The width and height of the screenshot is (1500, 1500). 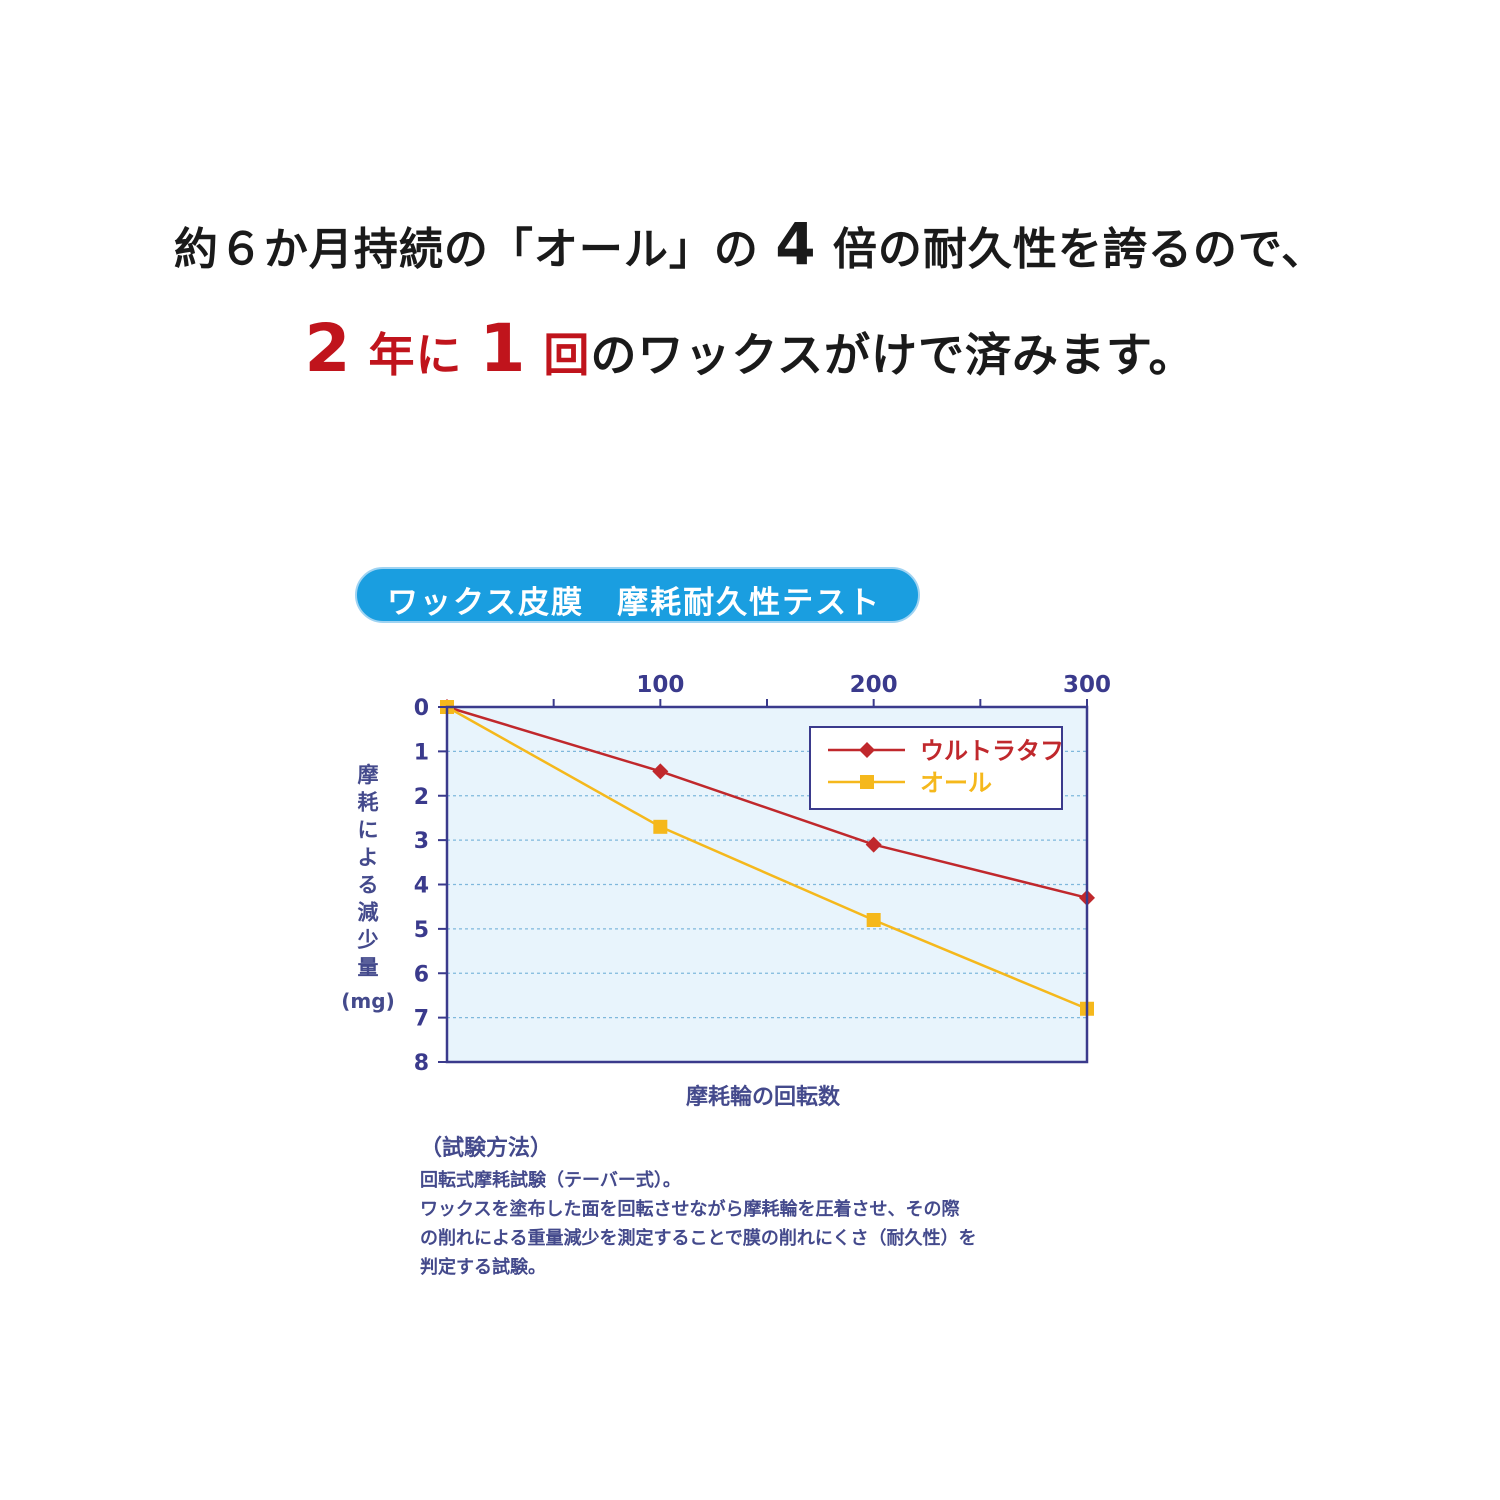 What do you see at coordinates (368, 913) in the screenshot?
I see `y-axis-label-char: 減` at bounding box center [368, 913].